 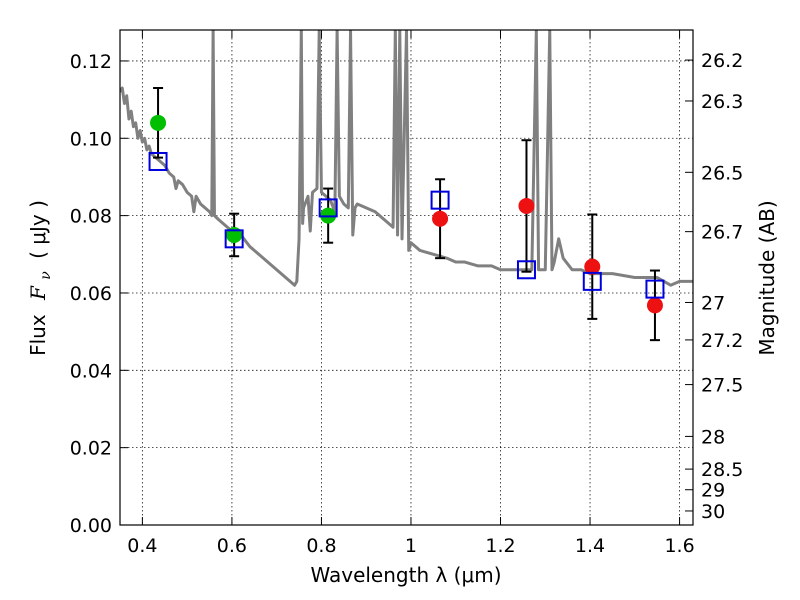 I want to click on y2-axis-label: Magnitude (AB), so click(x=767, y=277).